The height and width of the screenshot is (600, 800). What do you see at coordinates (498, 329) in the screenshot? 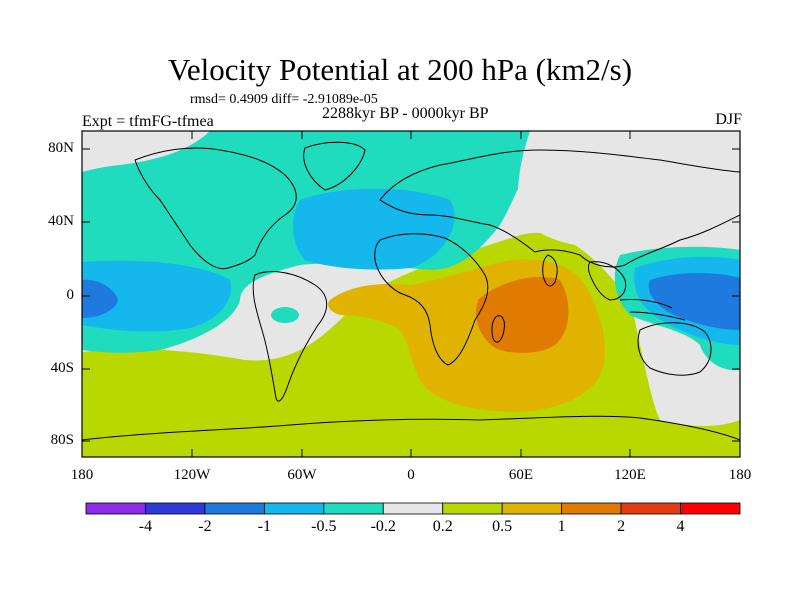
I see `coast-madagascar` at bounding box center [498, 329].